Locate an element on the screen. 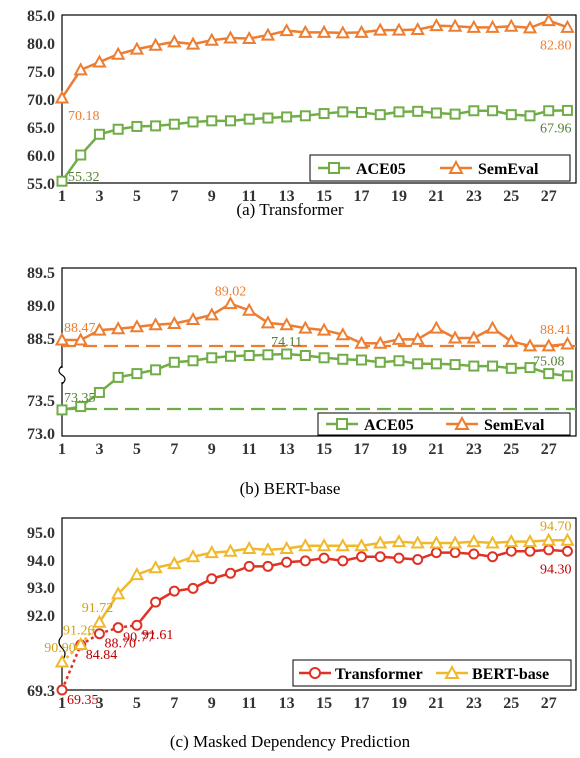 The width and height of the screenshot is (580, 758). panel-b-series is located at coordinates (314, 356).